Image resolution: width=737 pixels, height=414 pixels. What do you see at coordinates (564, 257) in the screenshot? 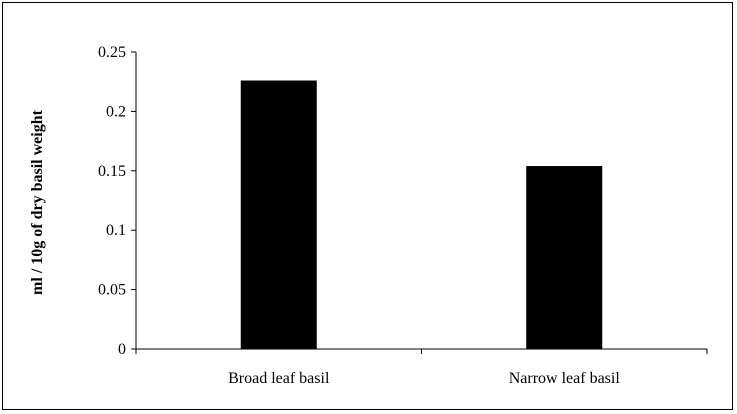
I see `bar-narrow-leaf-basil` at bounding box center [564, 257].